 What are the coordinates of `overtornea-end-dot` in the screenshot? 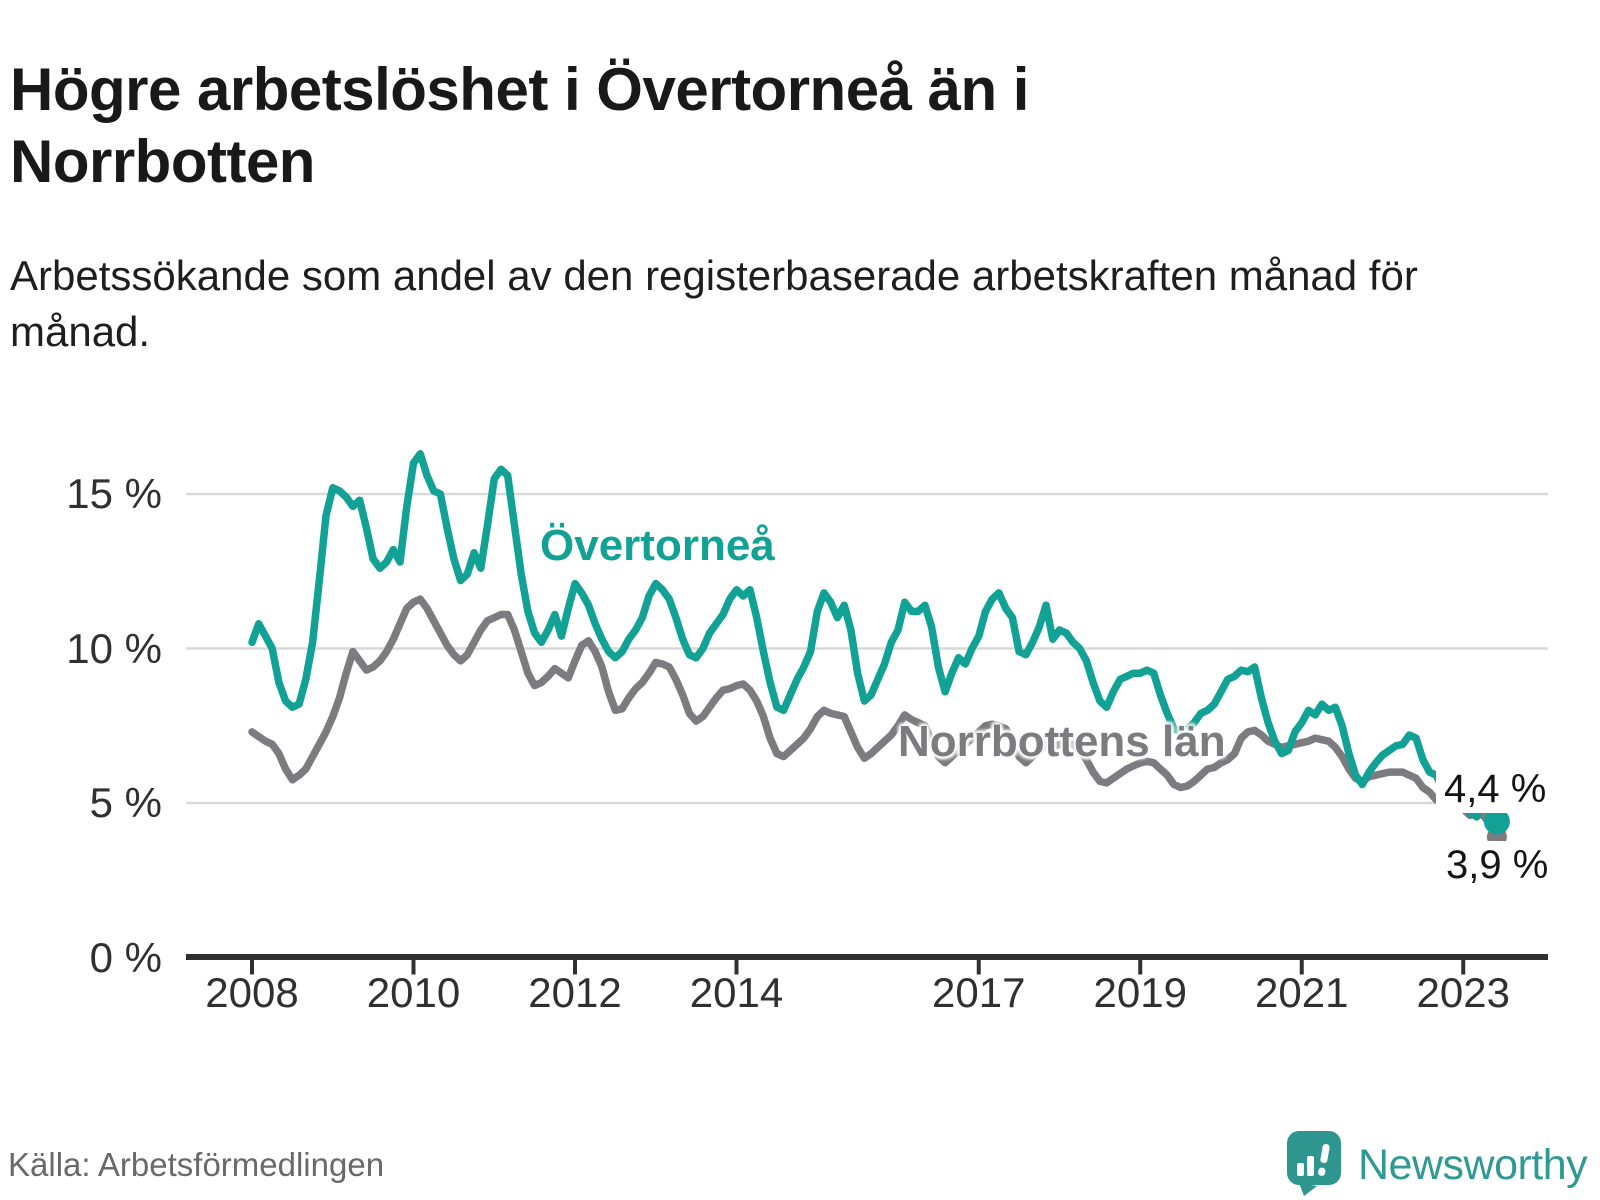 It's located at (1496, 821).